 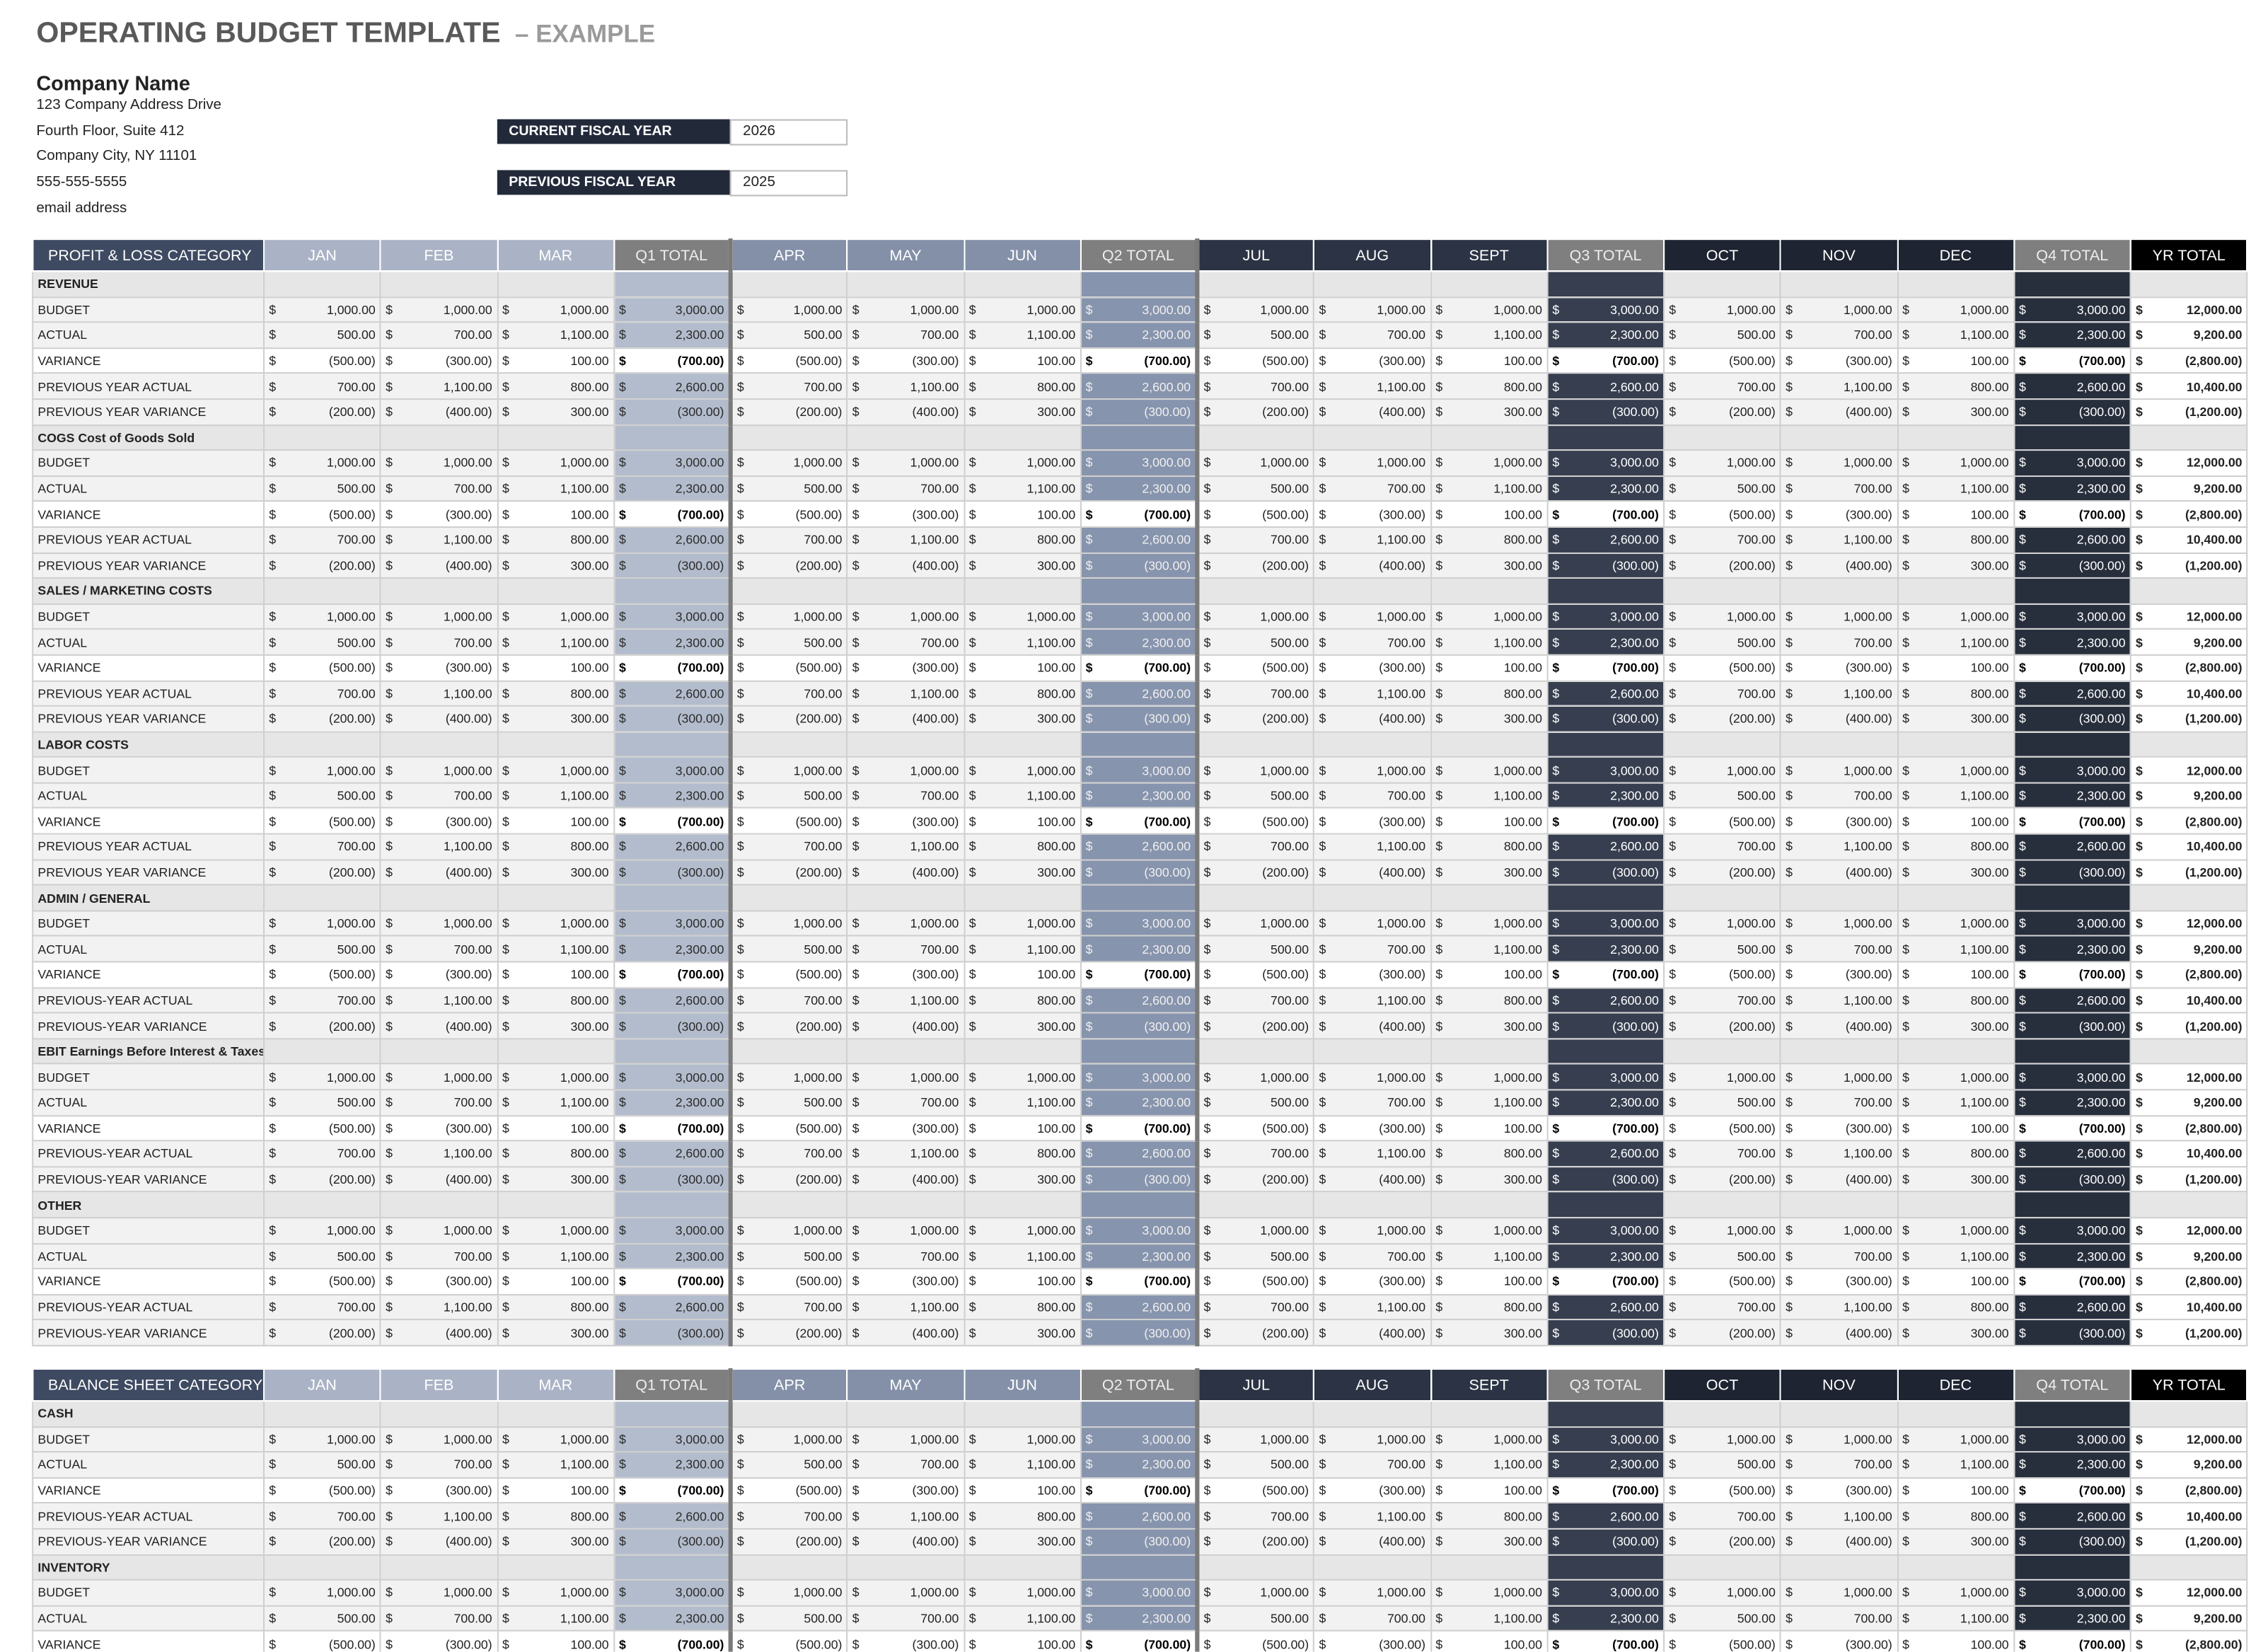 What do you see at coordinates (2188, 770) in the screenshot?
I see `value-cell: $12,000.00` at bounding box center [2188, 770].